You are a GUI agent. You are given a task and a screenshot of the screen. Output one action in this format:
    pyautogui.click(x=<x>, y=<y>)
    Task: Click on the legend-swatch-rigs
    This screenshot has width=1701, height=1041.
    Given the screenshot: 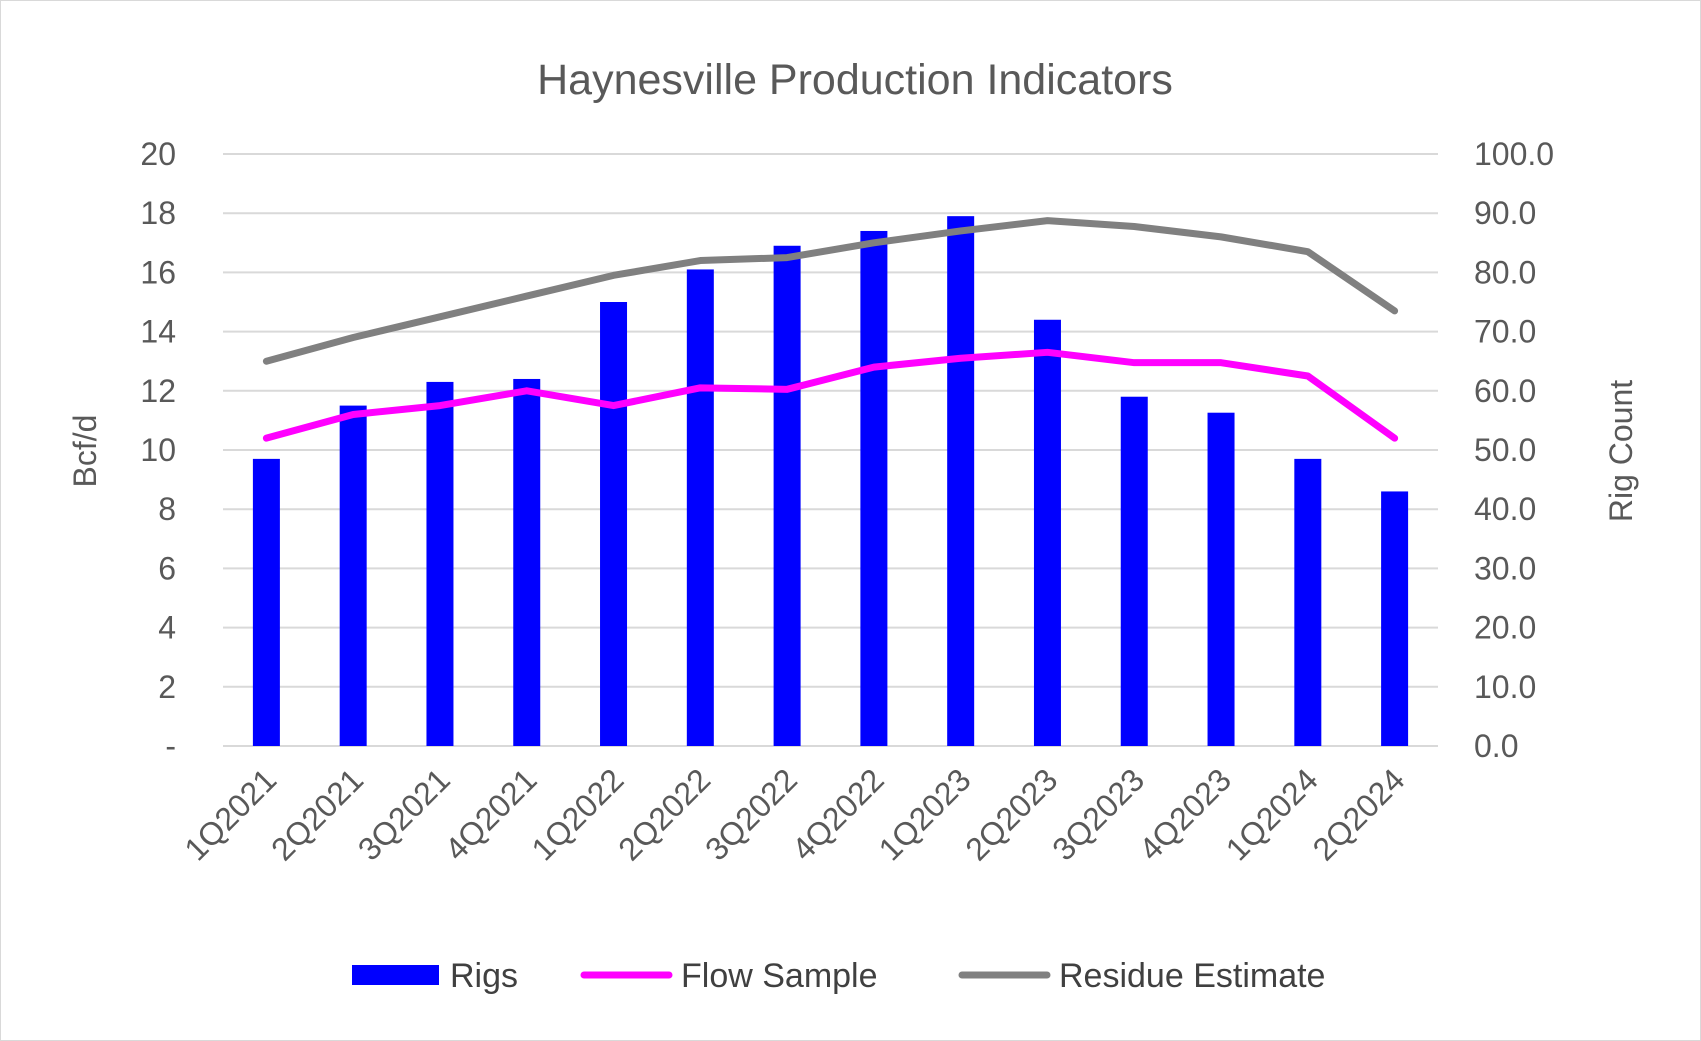 What is the action you would take?
    pyautogui.click(x=395, y=975)
    